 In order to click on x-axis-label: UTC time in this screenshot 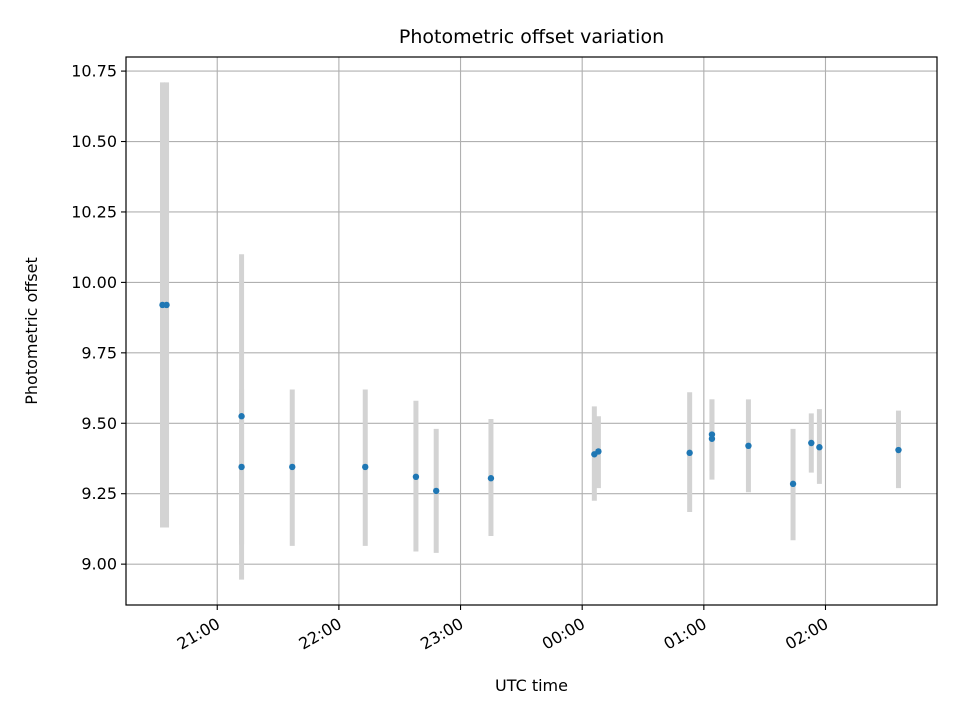, I will do `click(531, 685)`.